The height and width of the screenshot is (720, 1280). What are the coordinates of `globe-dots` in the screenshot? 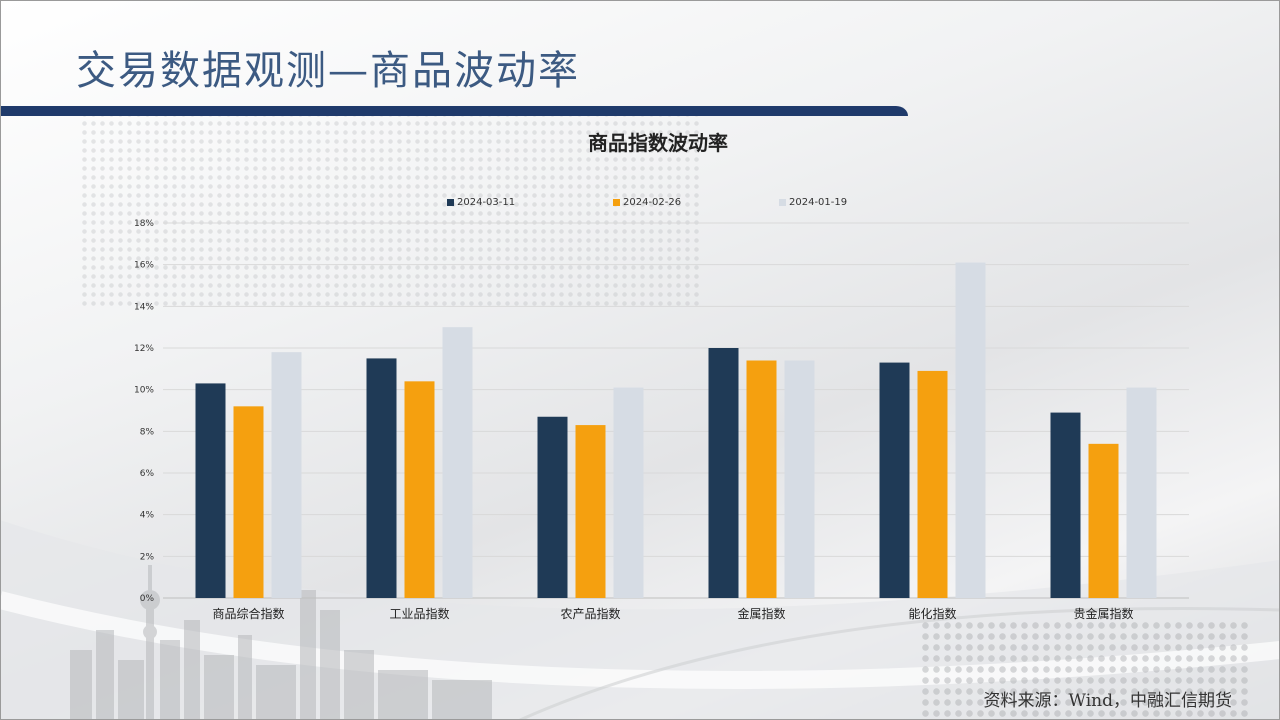 It's located at (1085, 670).